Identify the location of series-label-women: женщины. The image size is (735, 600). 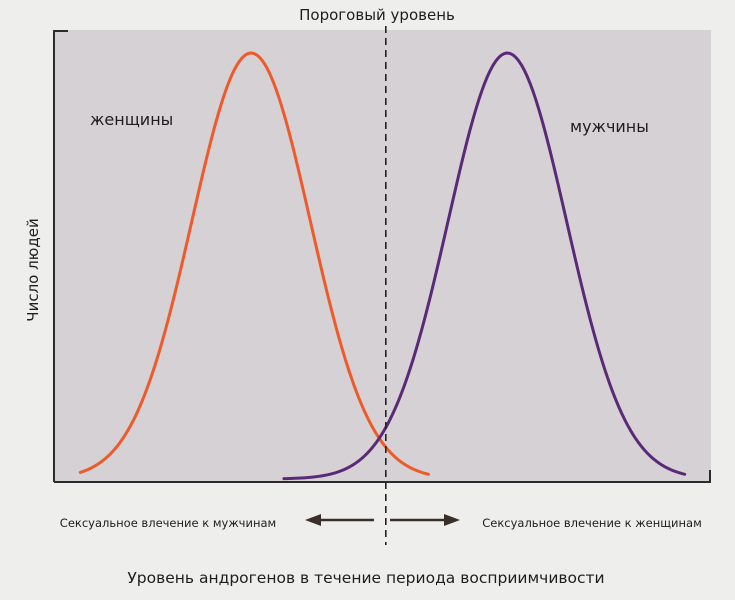
(131, 119).